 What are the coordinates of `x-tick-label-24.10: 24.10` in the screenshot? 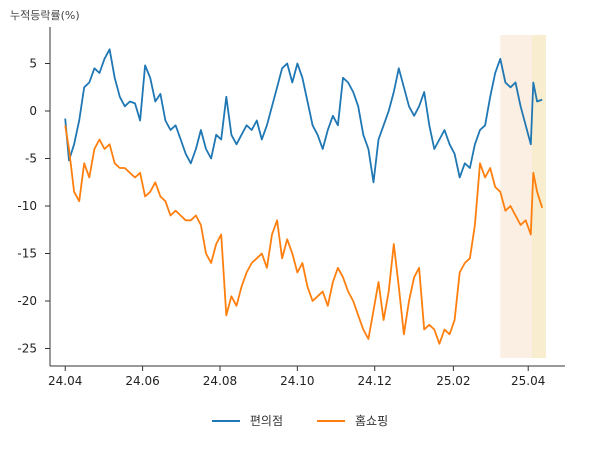 It's located at (297, 381).